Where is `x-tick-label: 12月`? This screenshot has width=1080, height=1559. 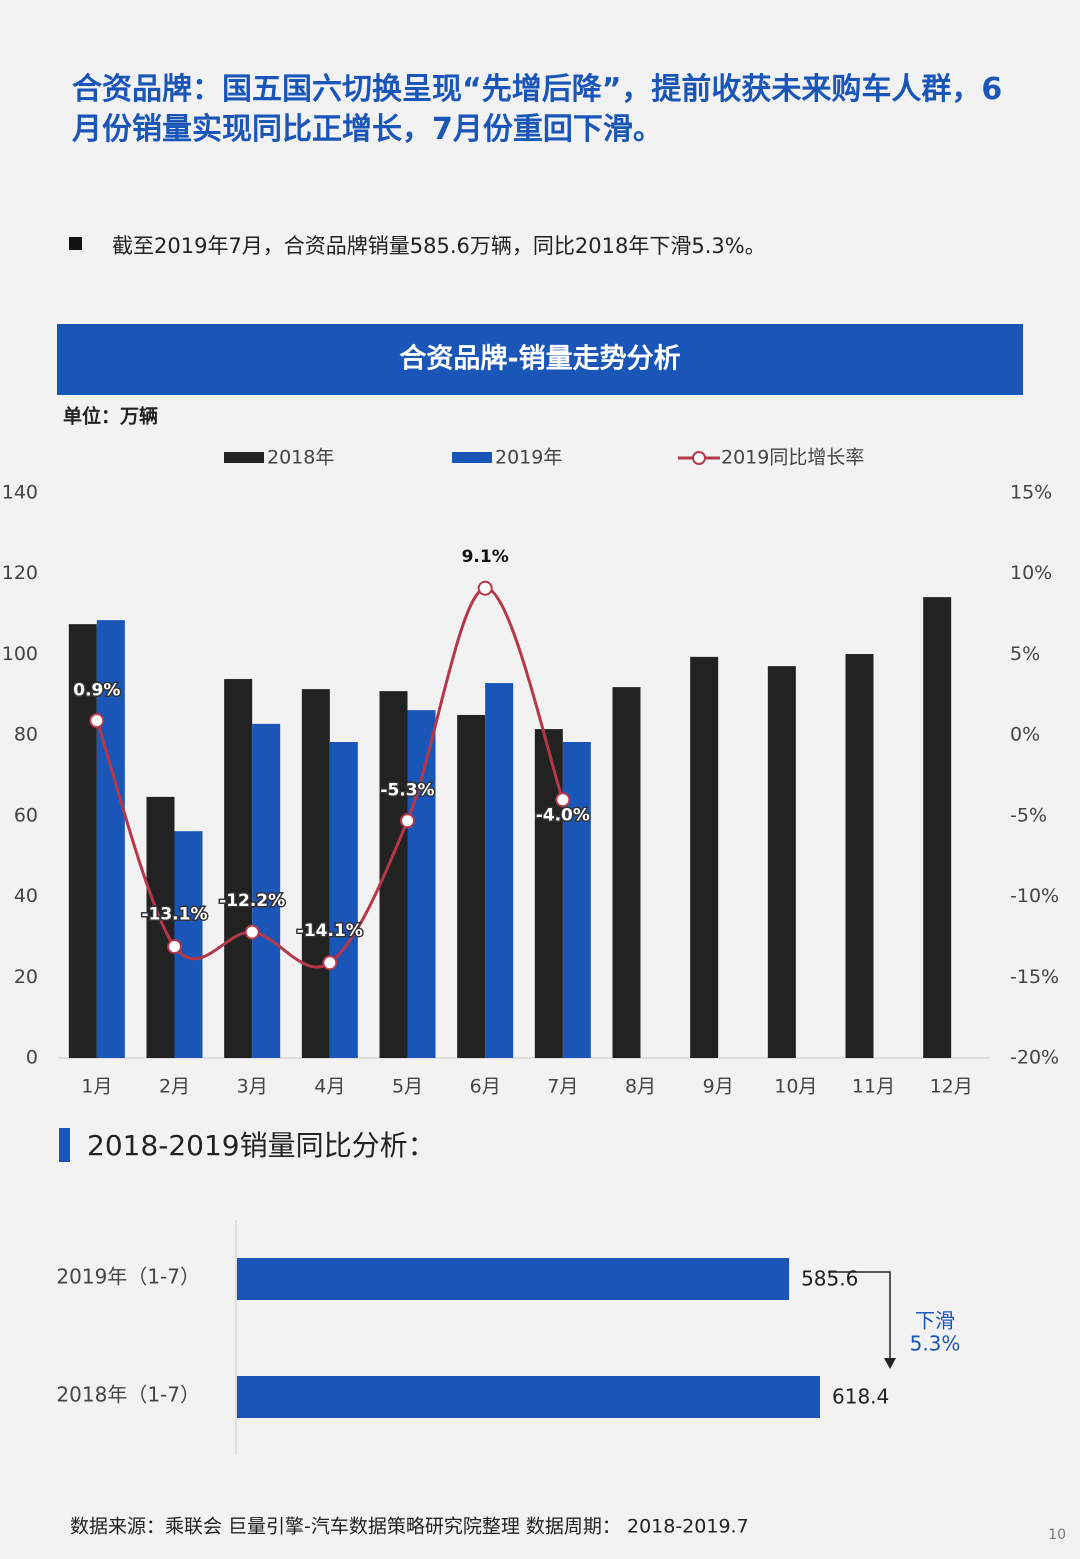 x-tick-label: 12月 is located at coordinates (951, 1087).